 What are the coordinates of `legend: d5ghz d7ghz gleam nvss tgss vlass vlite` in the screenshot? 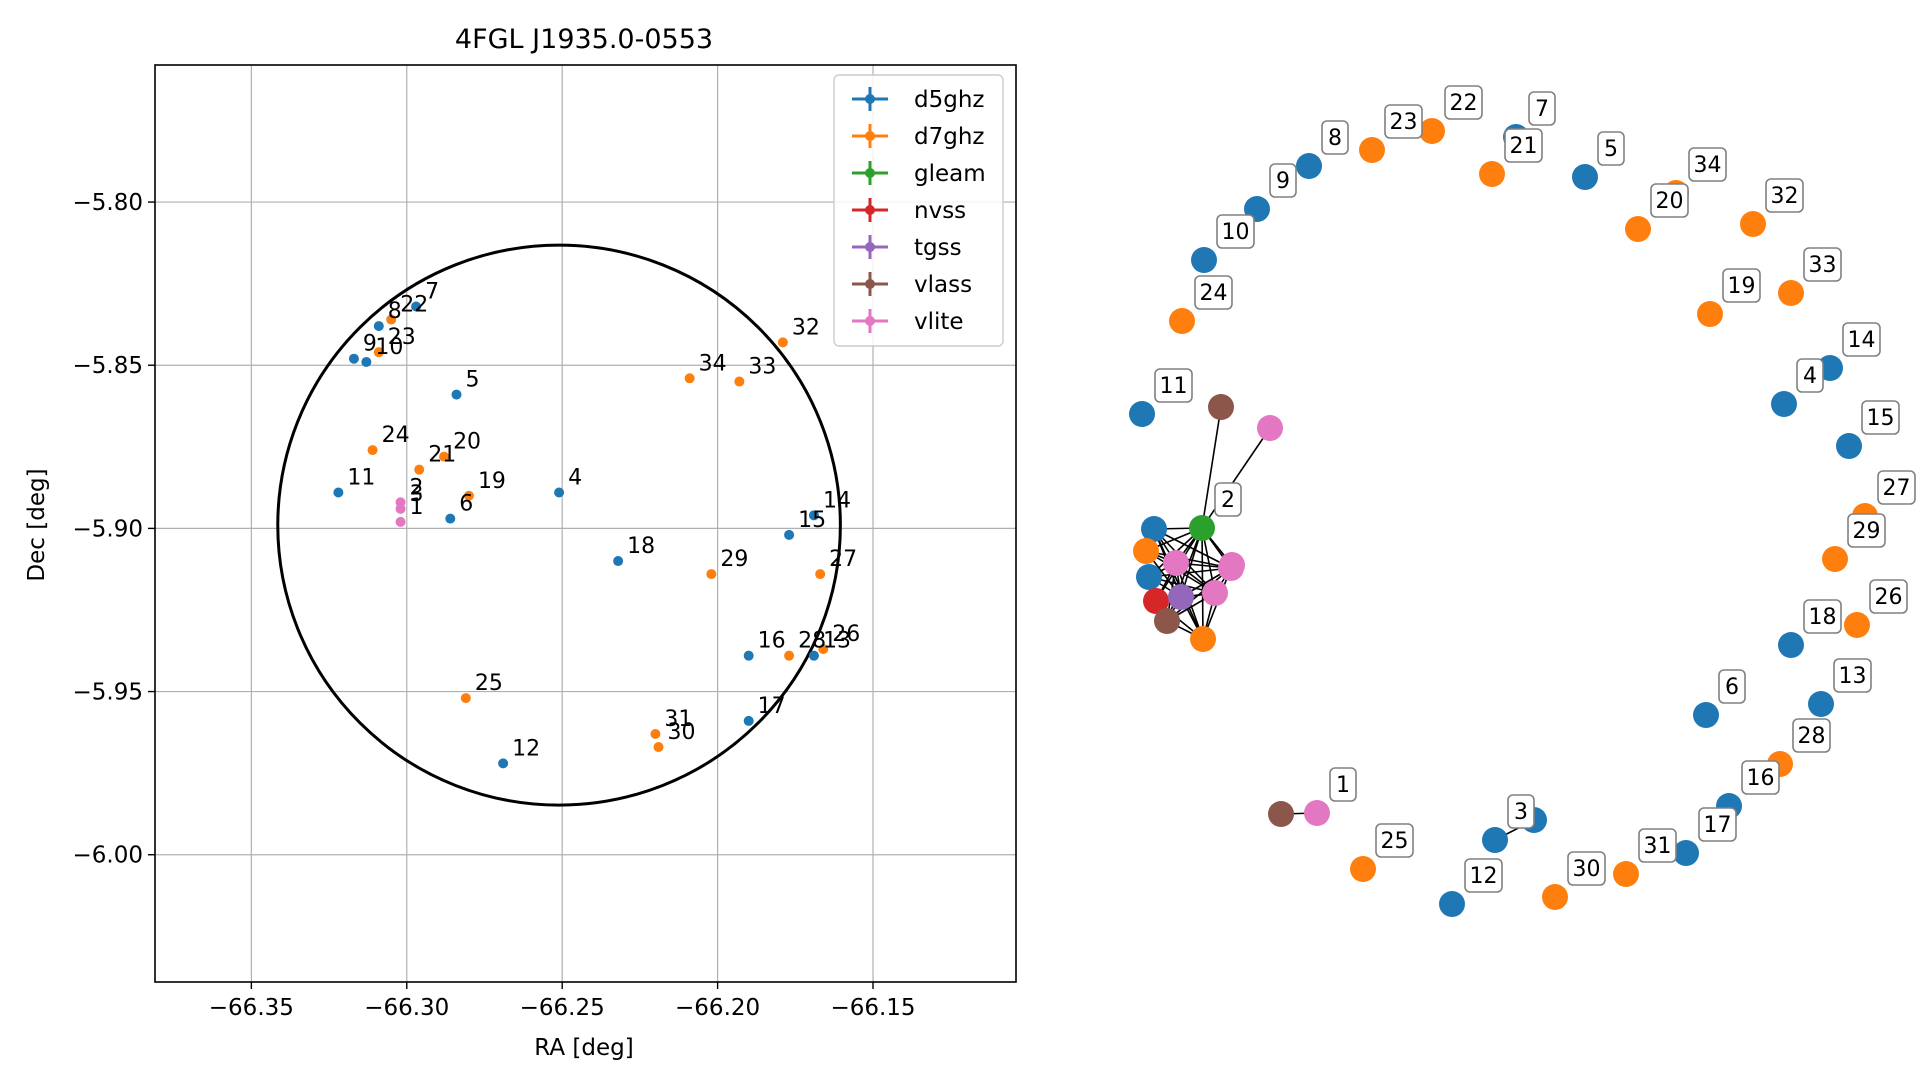 It's located at (918, 210).